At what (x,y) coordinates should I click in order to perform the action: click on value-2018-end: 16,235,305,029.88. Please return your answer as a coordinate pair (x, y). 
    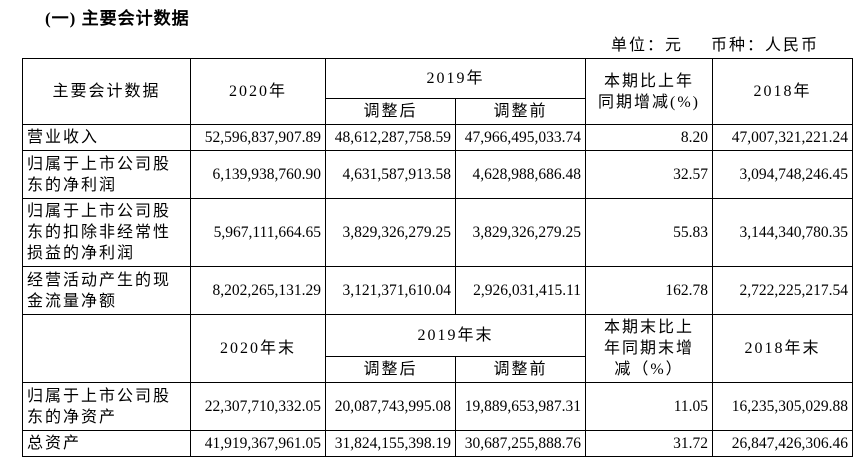
    Looking at the image, I should click on (783, 406).